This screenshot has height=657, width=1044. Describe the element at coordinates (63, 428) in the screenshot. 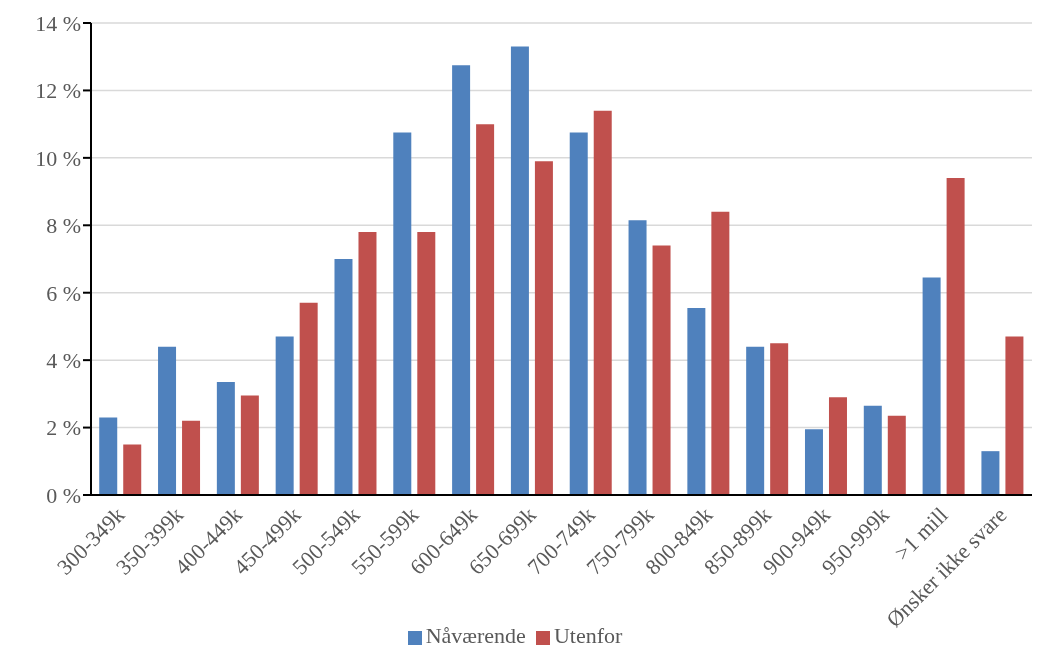

I see `y-tick-label: 2 %` at that location.